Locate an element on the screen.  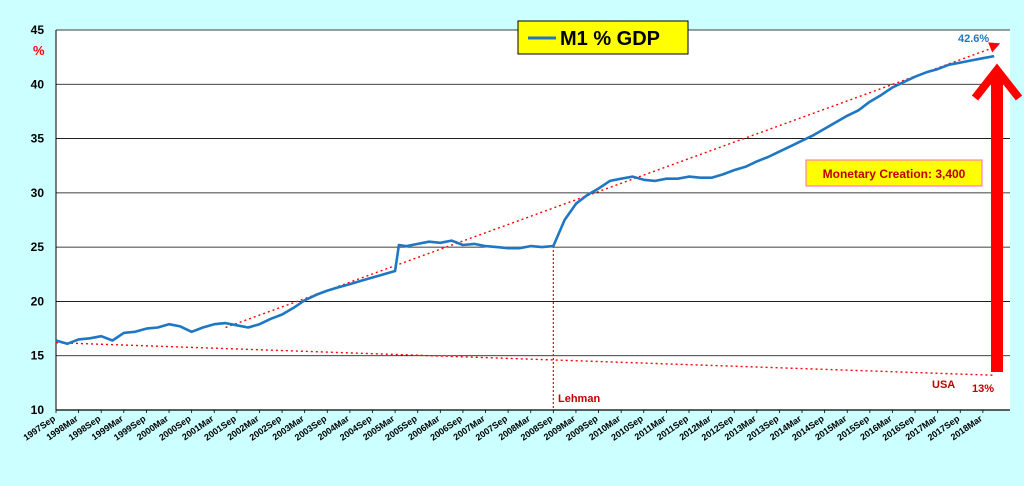
y-tick-15: 15 is located at coordinates (38, 356).